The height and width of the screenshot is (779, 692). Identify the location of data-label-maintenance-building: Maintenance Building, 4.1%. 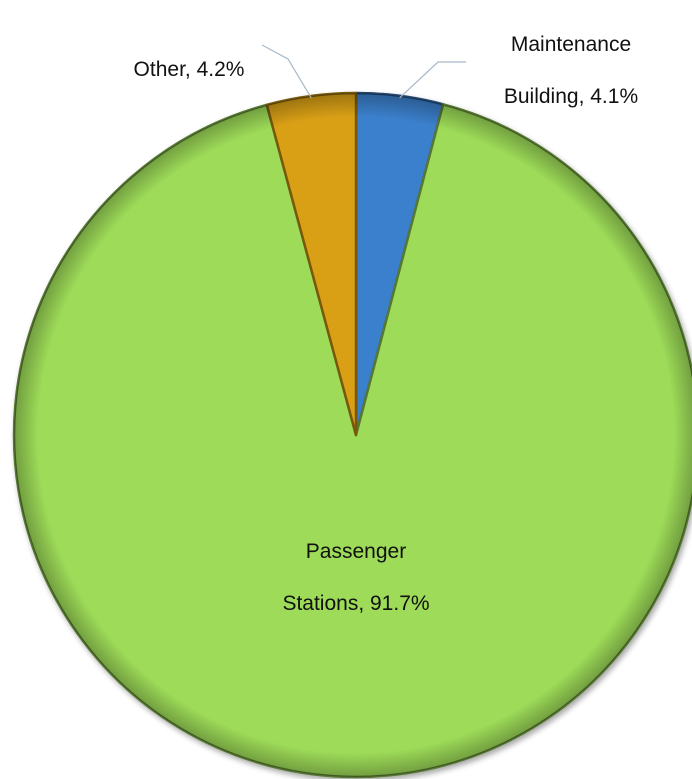
(571, 71).